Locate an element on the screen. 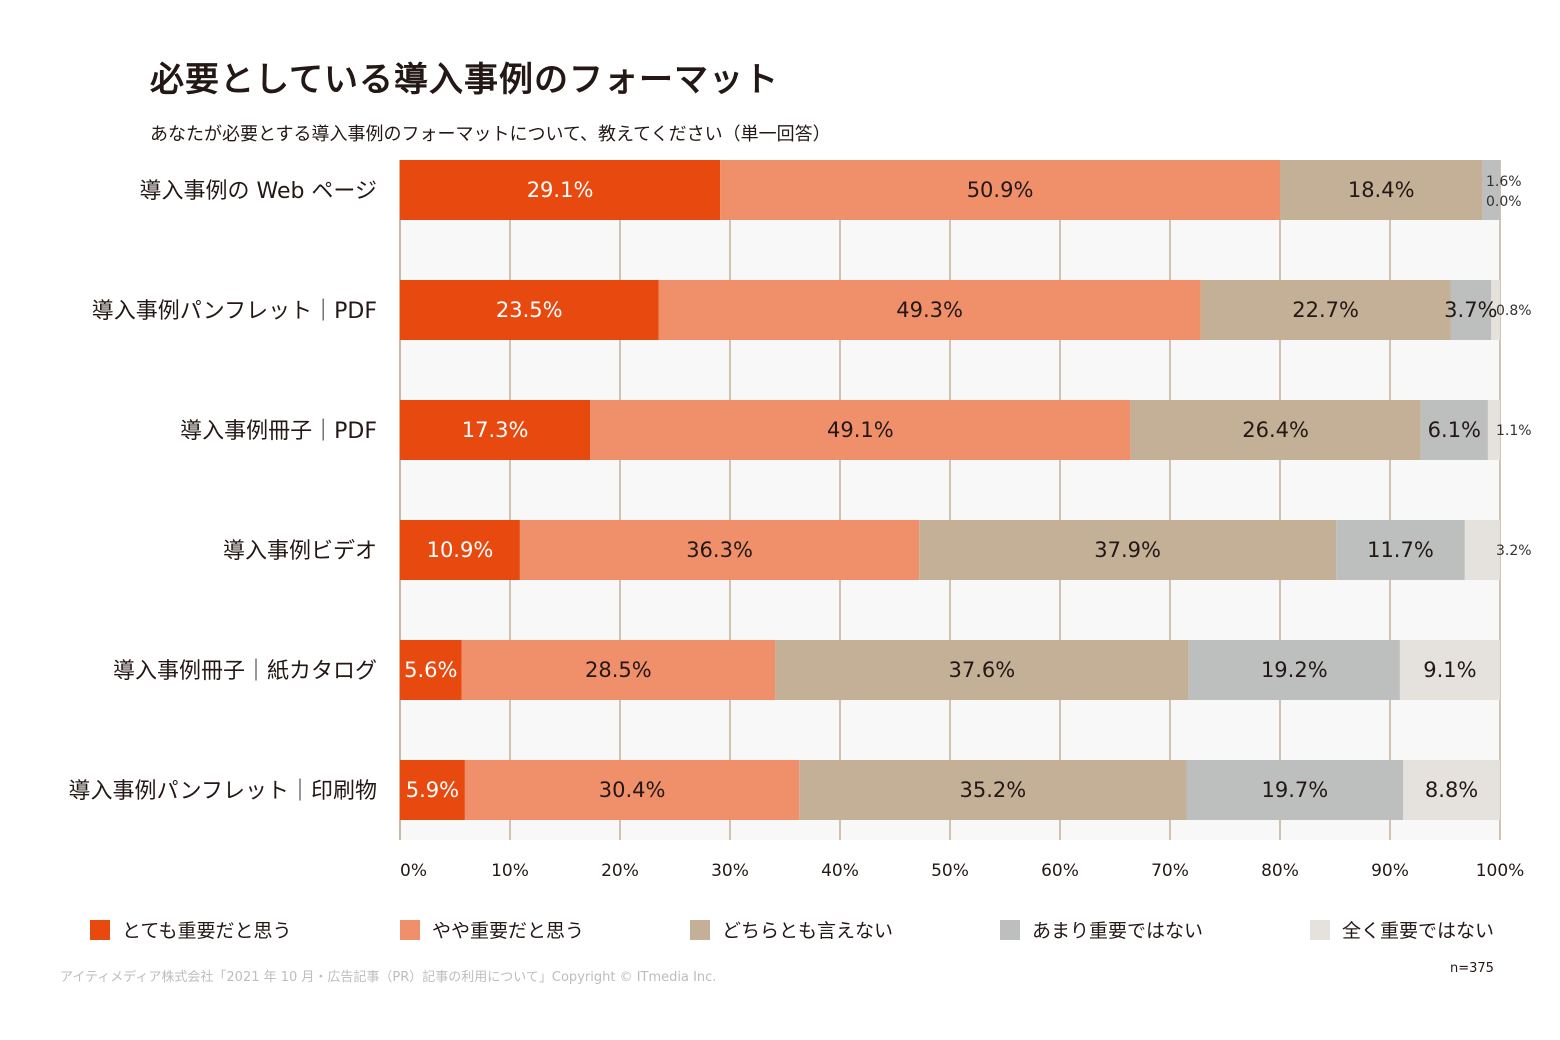 This screenshot has height=1040, width=1560. data-label: 0.0% is located at coordinates (1504, 202).